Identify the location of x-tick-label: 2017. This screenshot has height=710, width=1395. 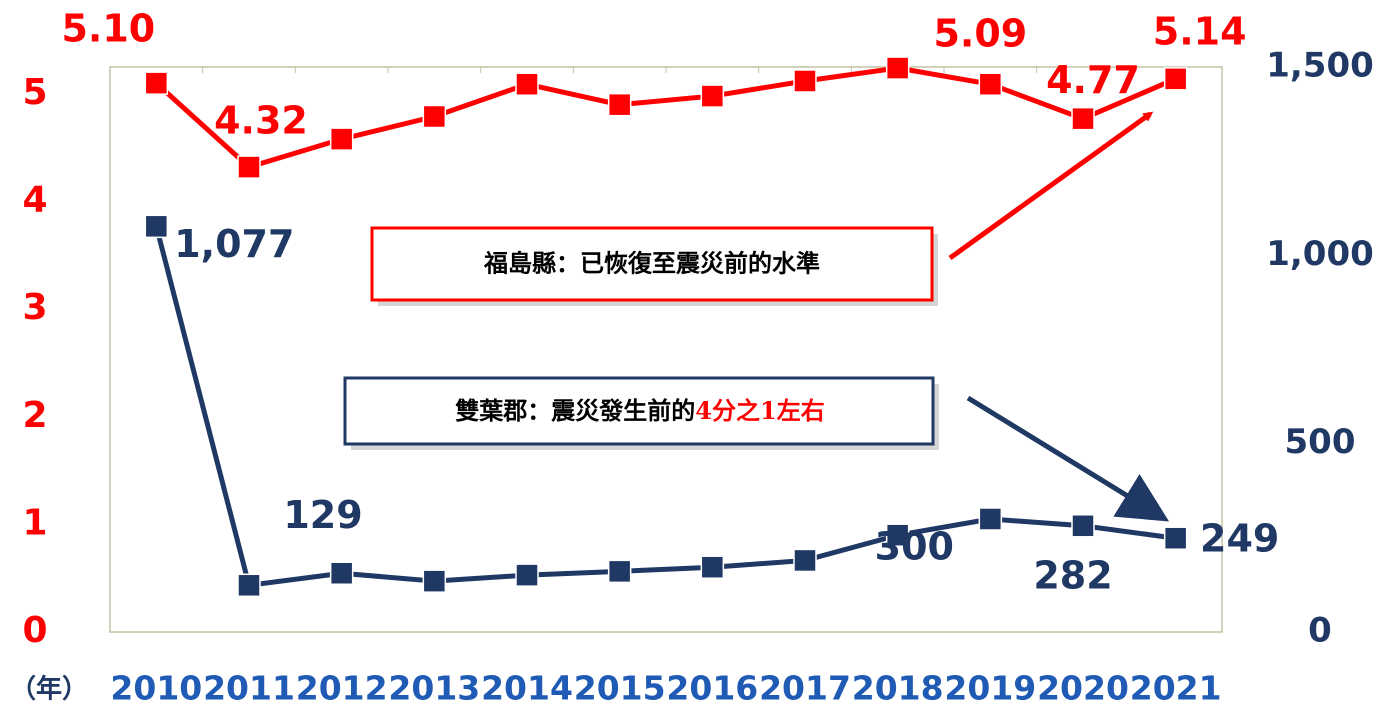
(805, 688).